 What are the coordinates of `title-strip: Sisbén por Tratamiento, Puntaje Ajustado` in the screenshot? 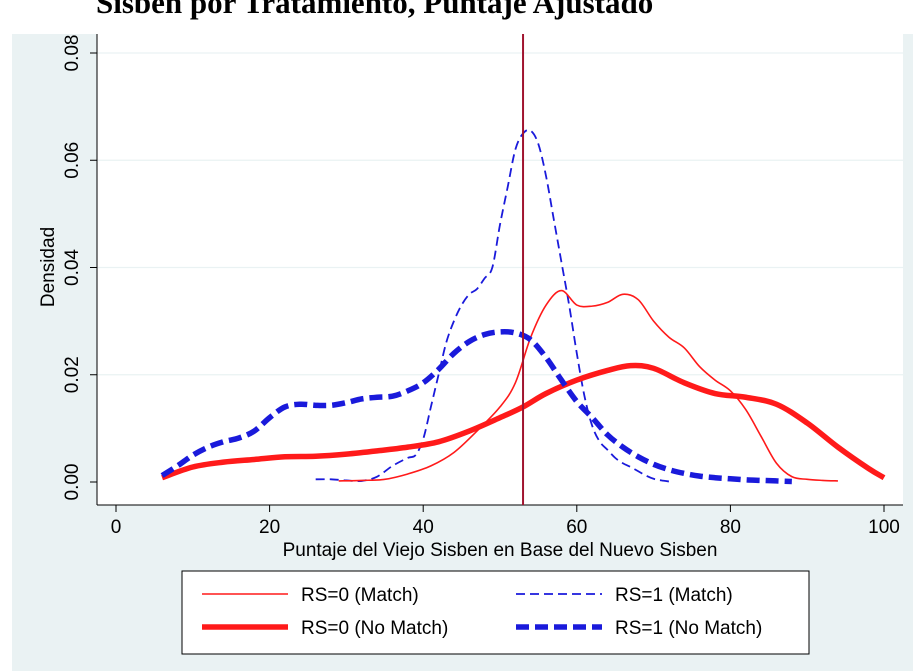 It's located at (456, 17).